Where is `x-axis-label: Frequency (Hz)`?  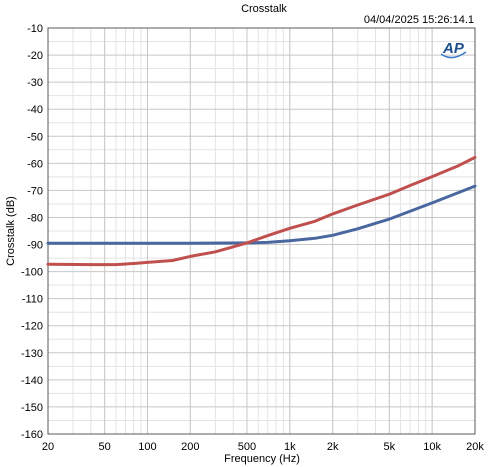 x-axis-label: Frequency (Hz) is located at coordinates (262, 459).